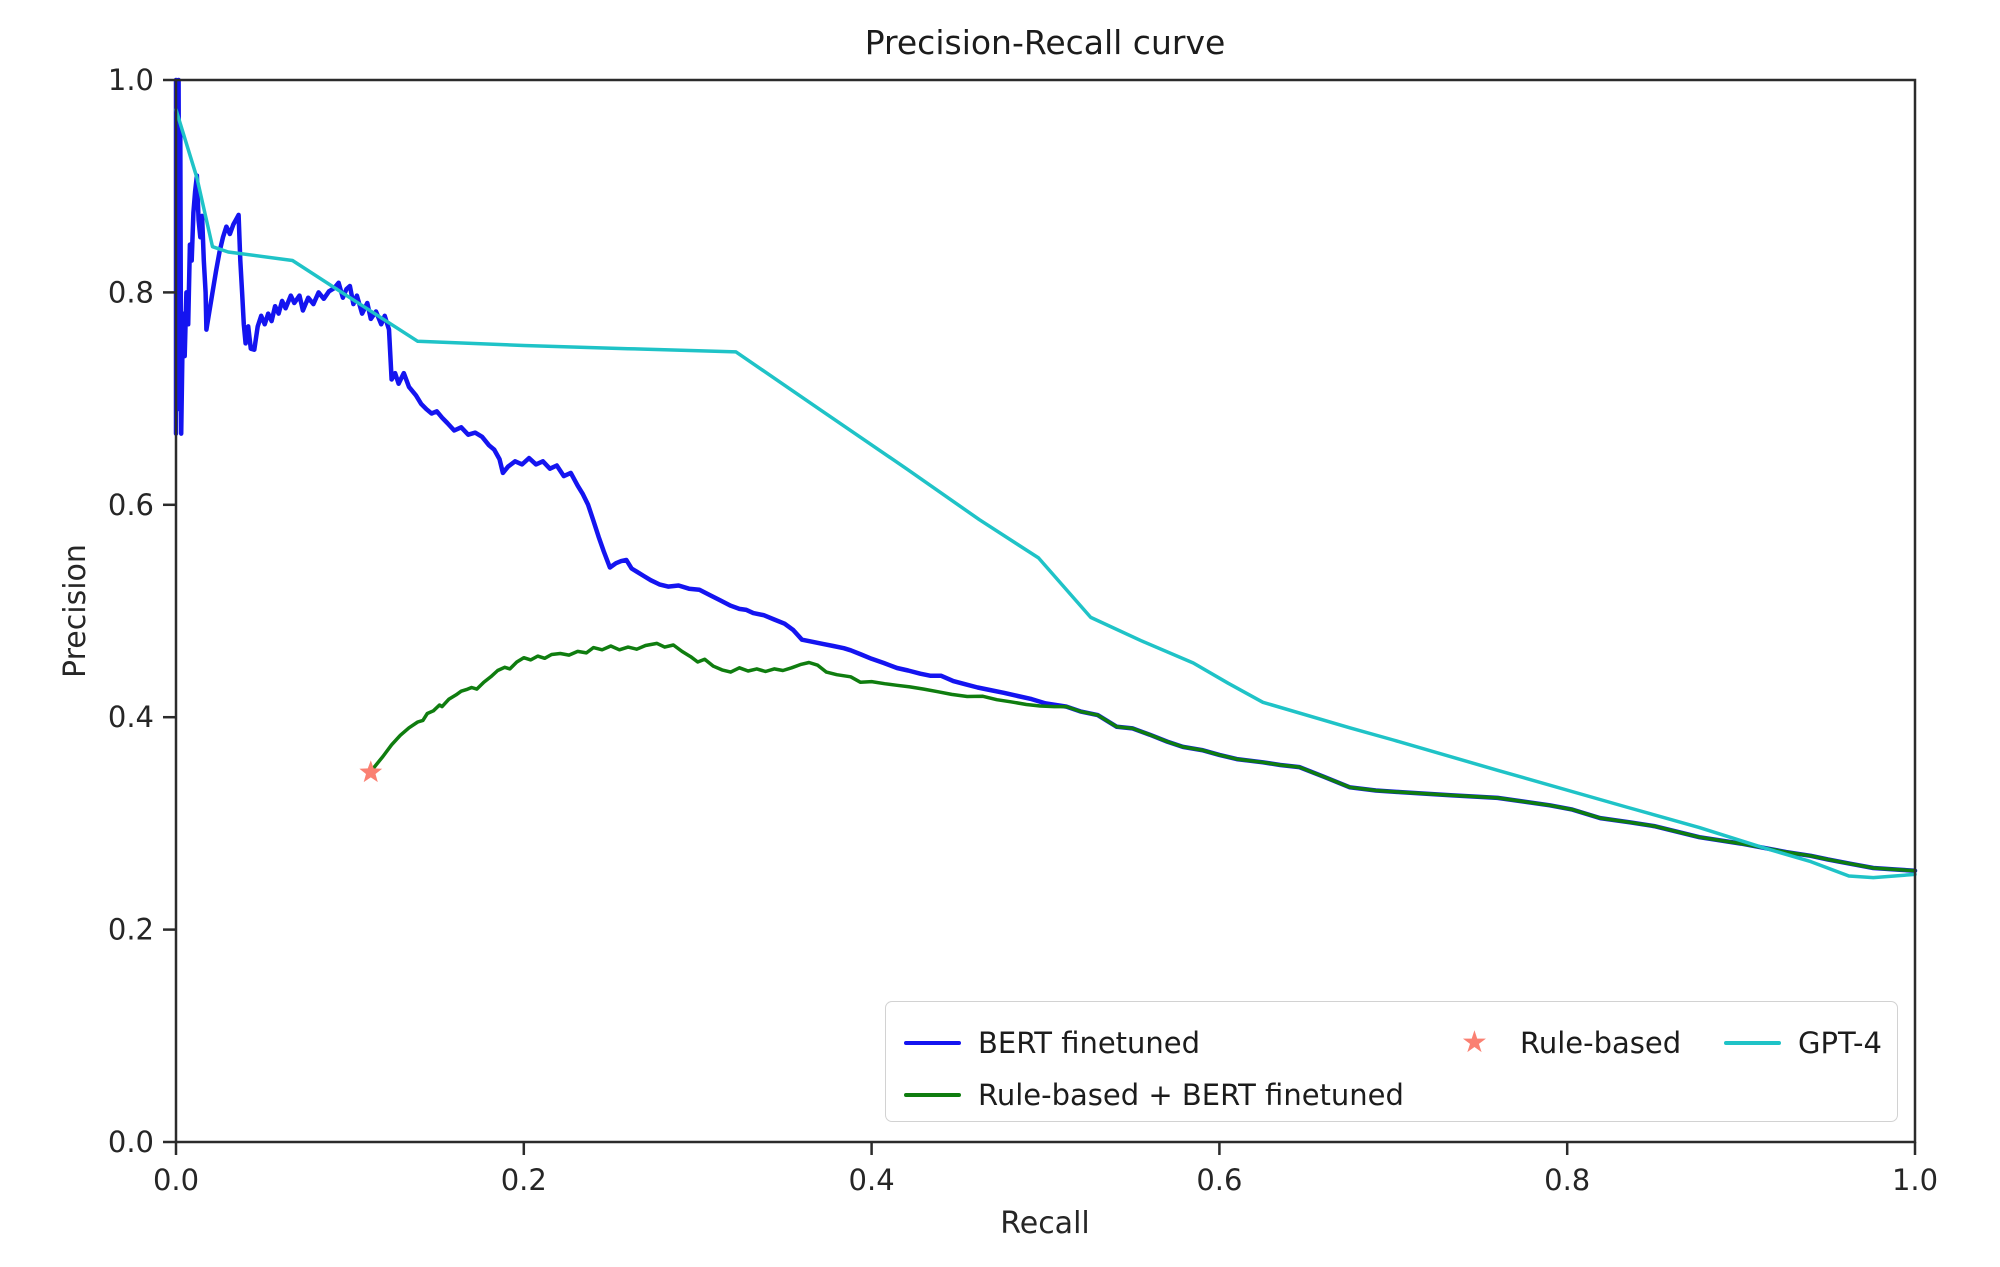 This screenshot has width=2000, height=1267. I want to click on y-axis-ticks: 0.0 0.2 0.4 0.6 0.8 1.0, so click(142, 611).